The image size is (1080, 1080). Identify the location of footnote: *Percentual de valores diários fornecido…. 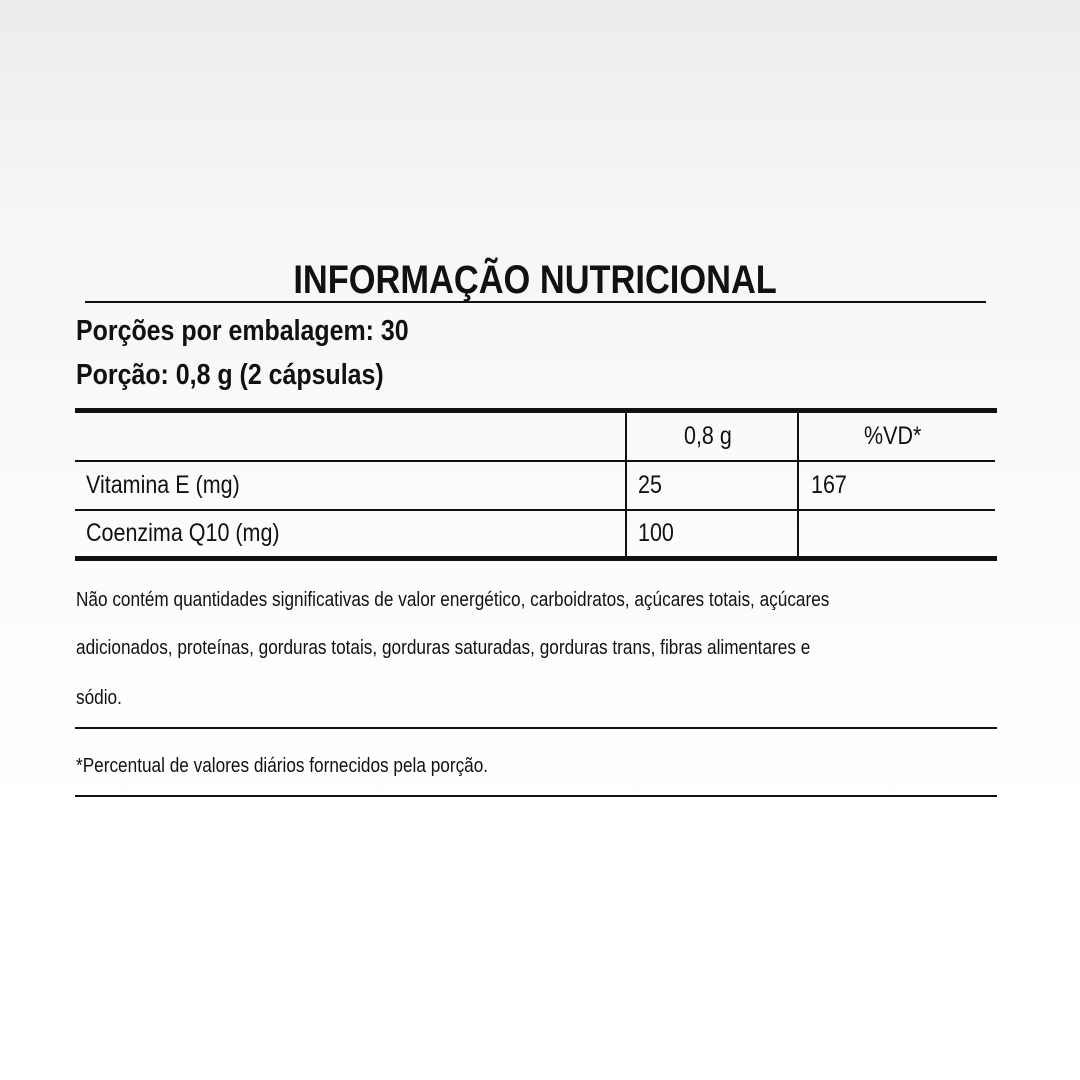
(315, 766).